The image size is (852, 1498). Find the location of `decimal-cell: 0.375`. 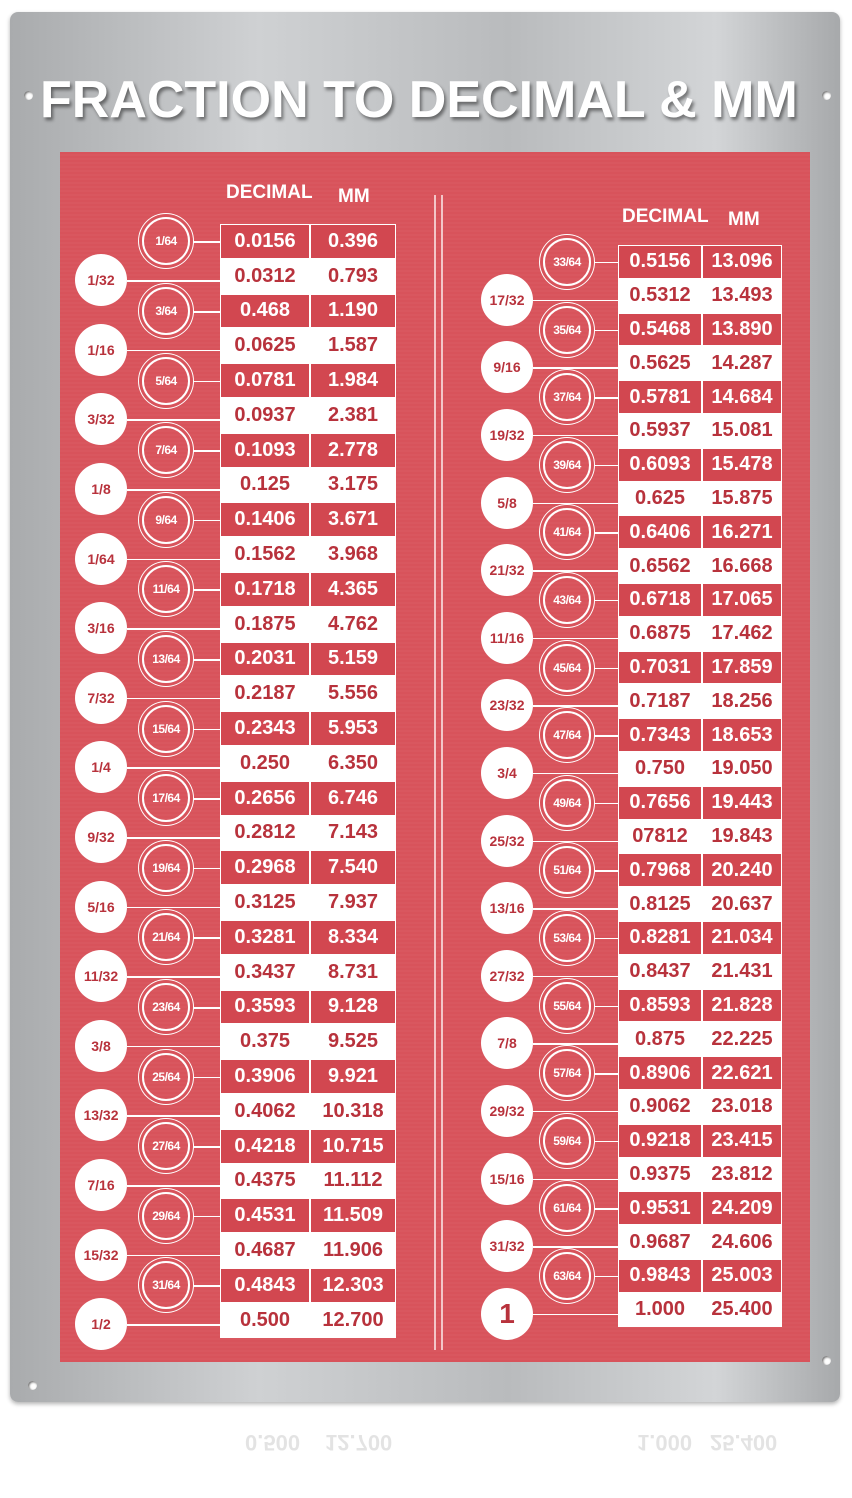

decimal-cell: 0.375 is located at coordinates (265, 1042).